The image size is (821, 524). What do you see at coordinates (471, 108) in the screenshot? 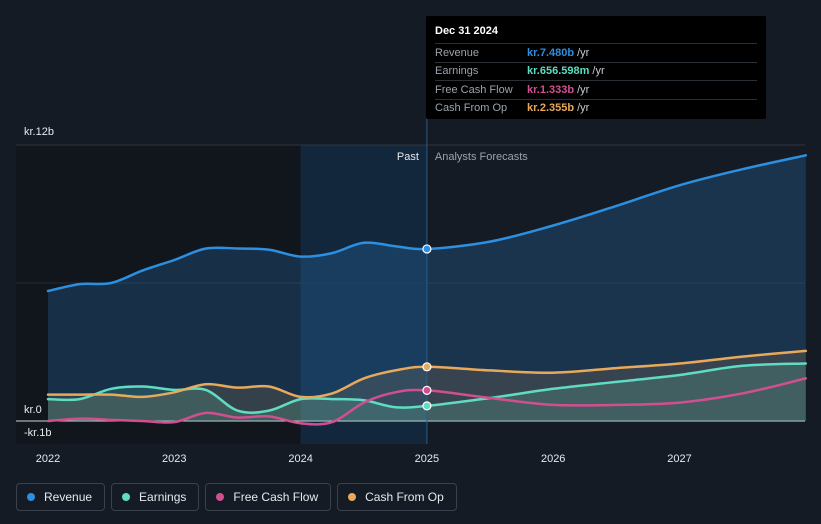
I see `tooltip-label: Cash From Op` at bounding box center [471, 108].